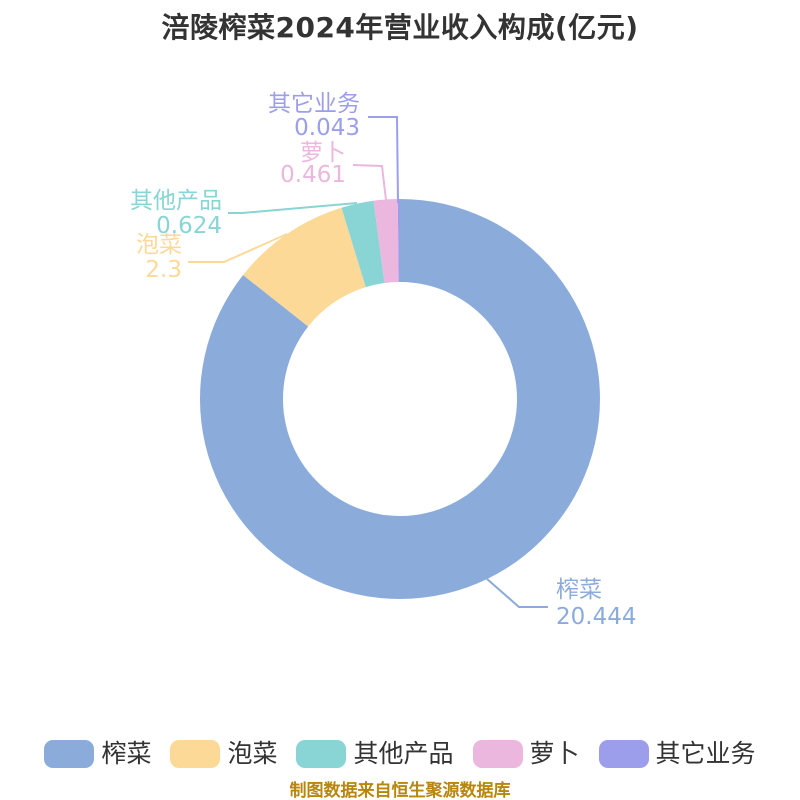  Describe the element at coordinates (526, 753) in the screenshot. I see `legend-item-3: 萝卜` at that location.